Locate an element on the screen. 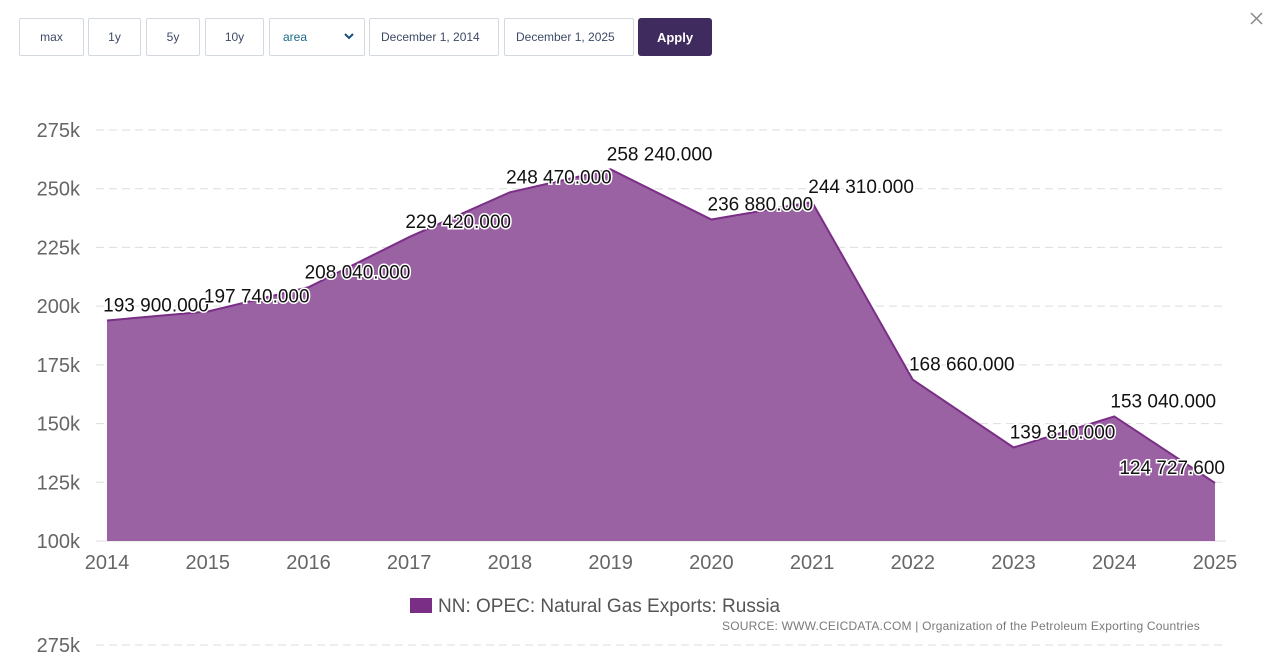 This screenshot has width=1274, height=667. range-10y-button: 10y is located at coordinates (234, 37).